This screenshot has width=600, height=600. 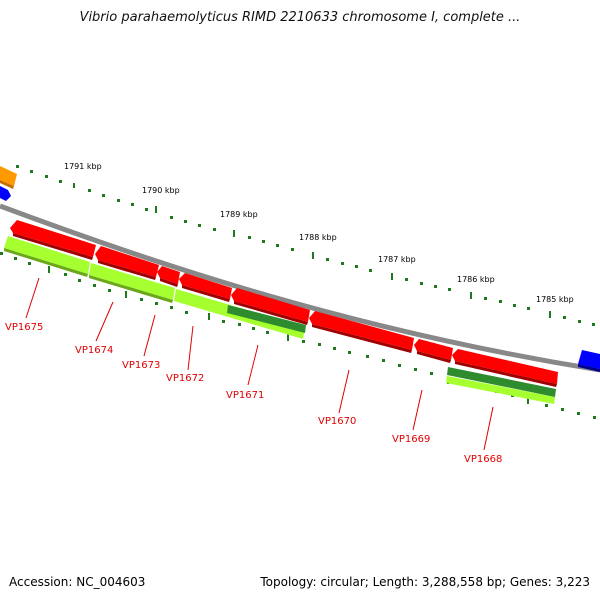 I want to click on gene-blue-right, so click(x=589, y=359).